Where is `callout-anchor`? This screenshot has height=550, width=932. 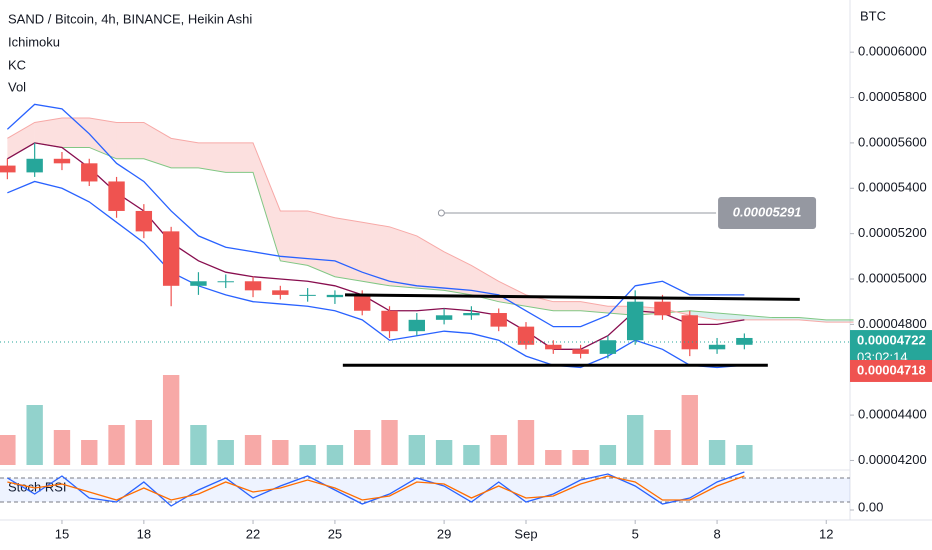 callout-anchor is located at coordinates (441, 213).